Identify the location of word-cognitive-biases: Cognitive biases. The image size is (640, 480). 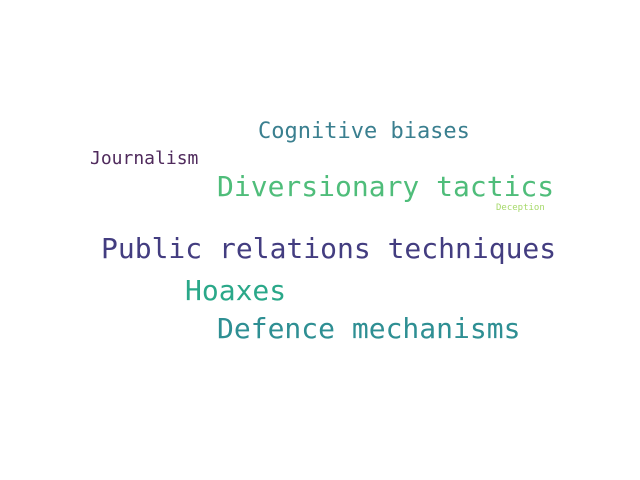
(364, 131).